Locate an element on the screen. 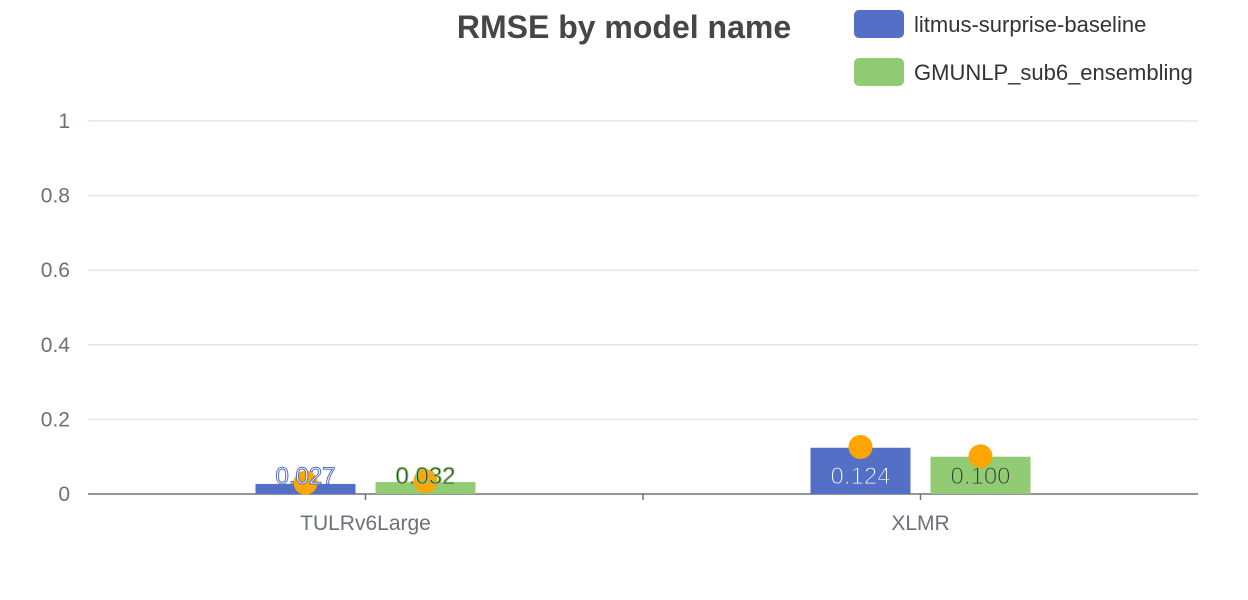  legend-label: litmus-surprise-baseline is located at coordinates (1030, 24).